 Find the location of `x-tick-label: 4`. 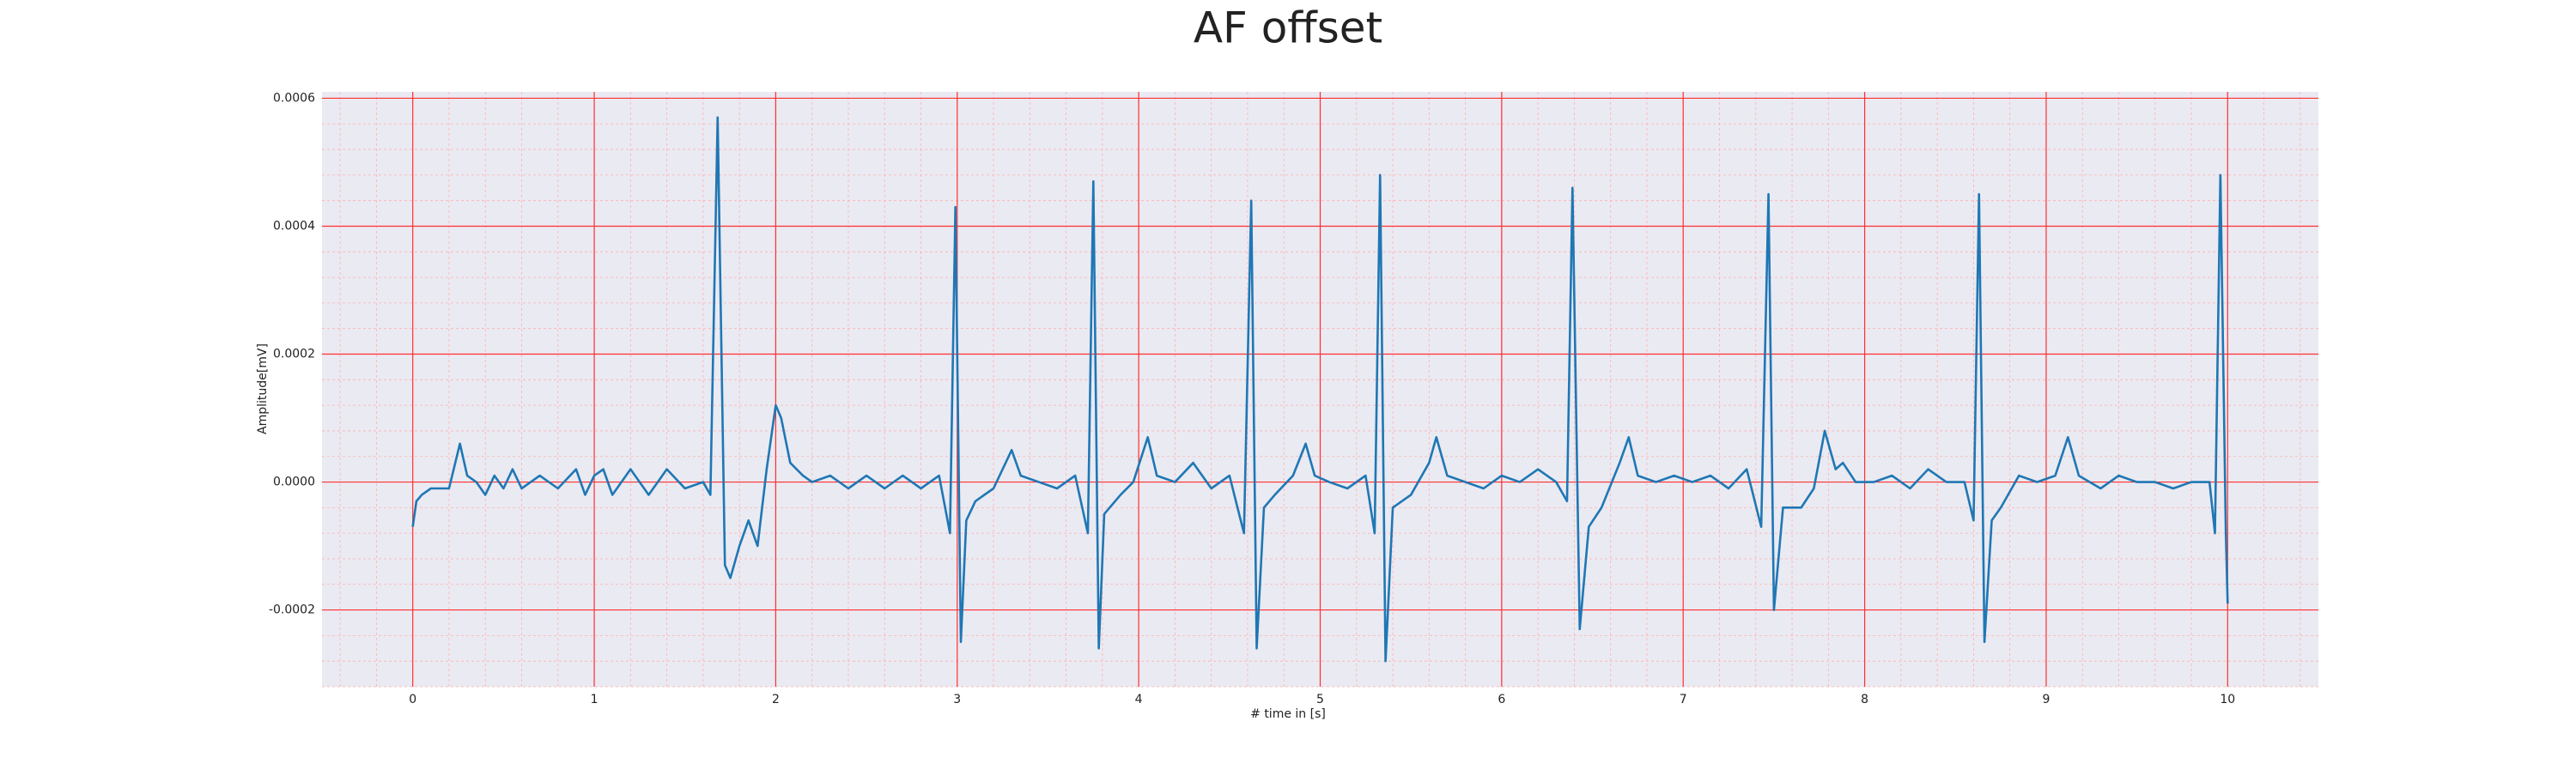

x-tick-label: 4 is located at coordinates (1139, 699).